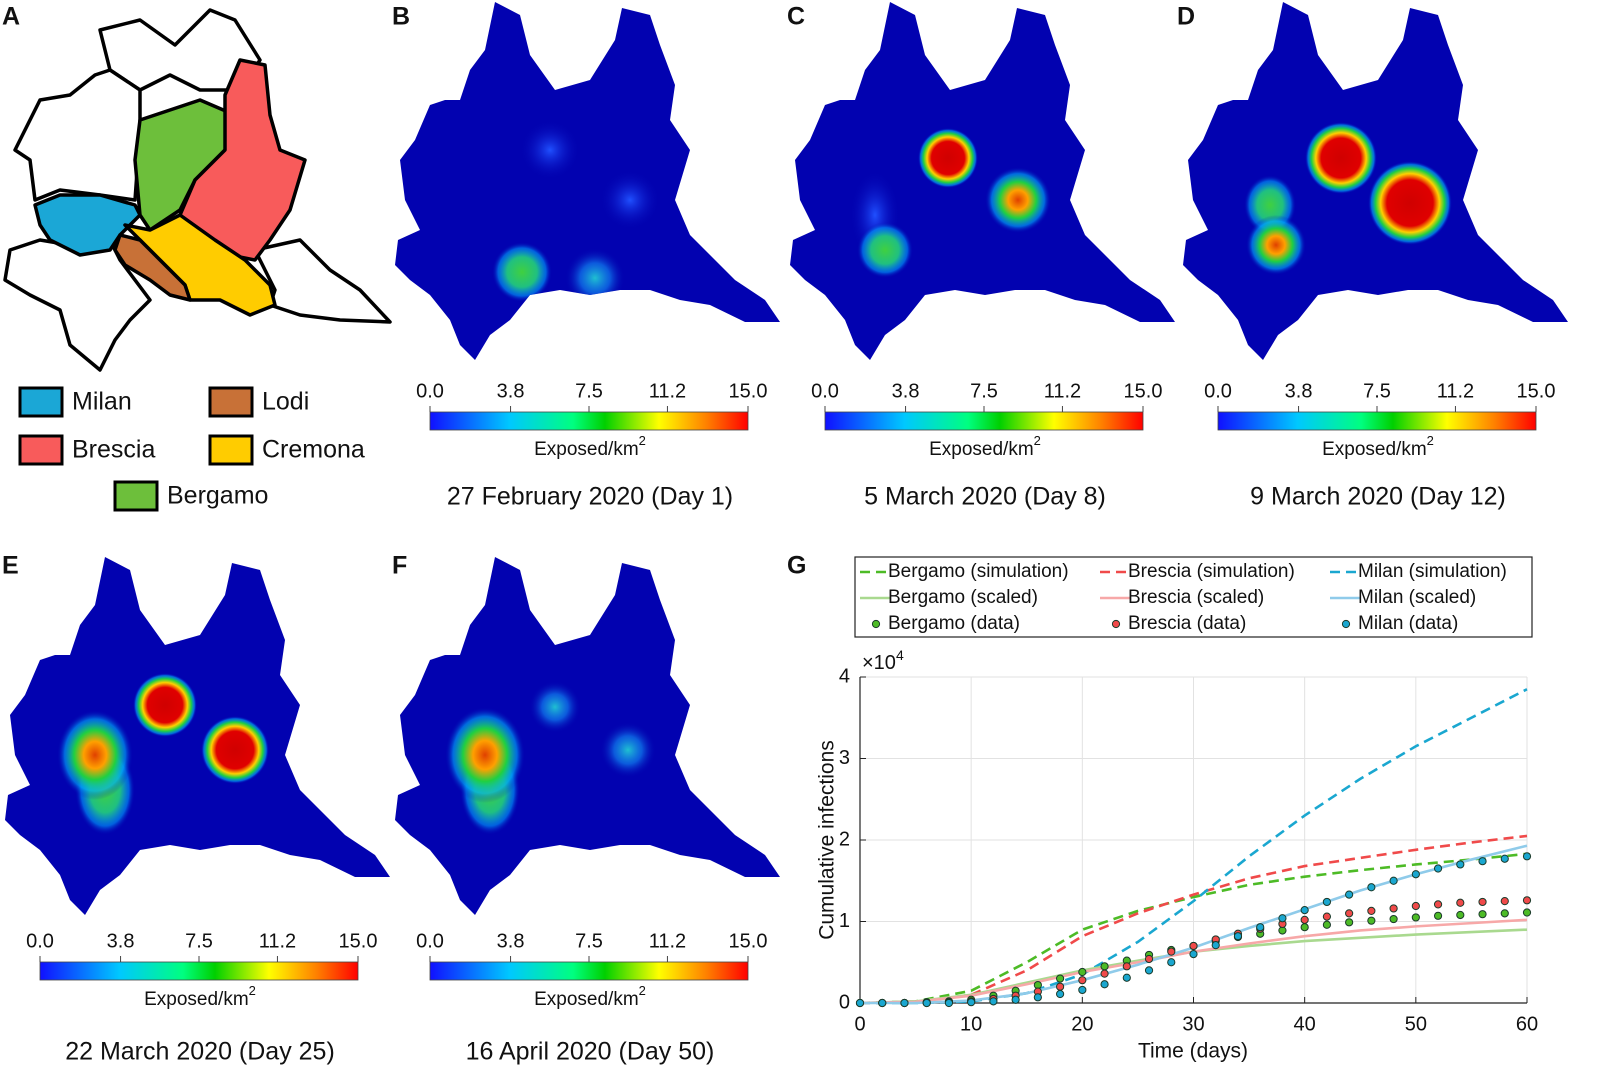 This screenshot has width=1600, height=1092. What do you see at coordinates (1408, 623) in the screenshot?
I see `legend-label: Milan (data)` at bounding box center [1408, 623].